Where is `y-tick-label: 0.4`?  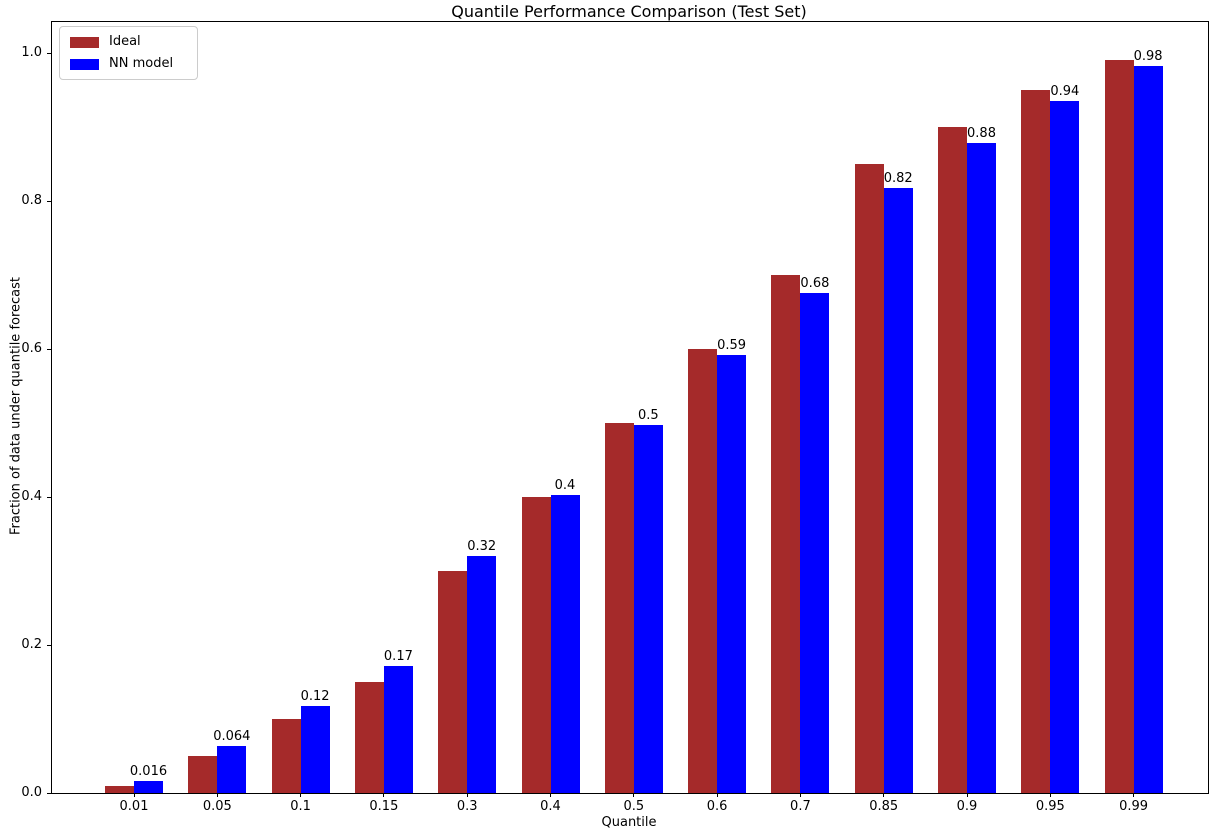 y-tick-label: 0.4 is located at coordinates (31, 496).